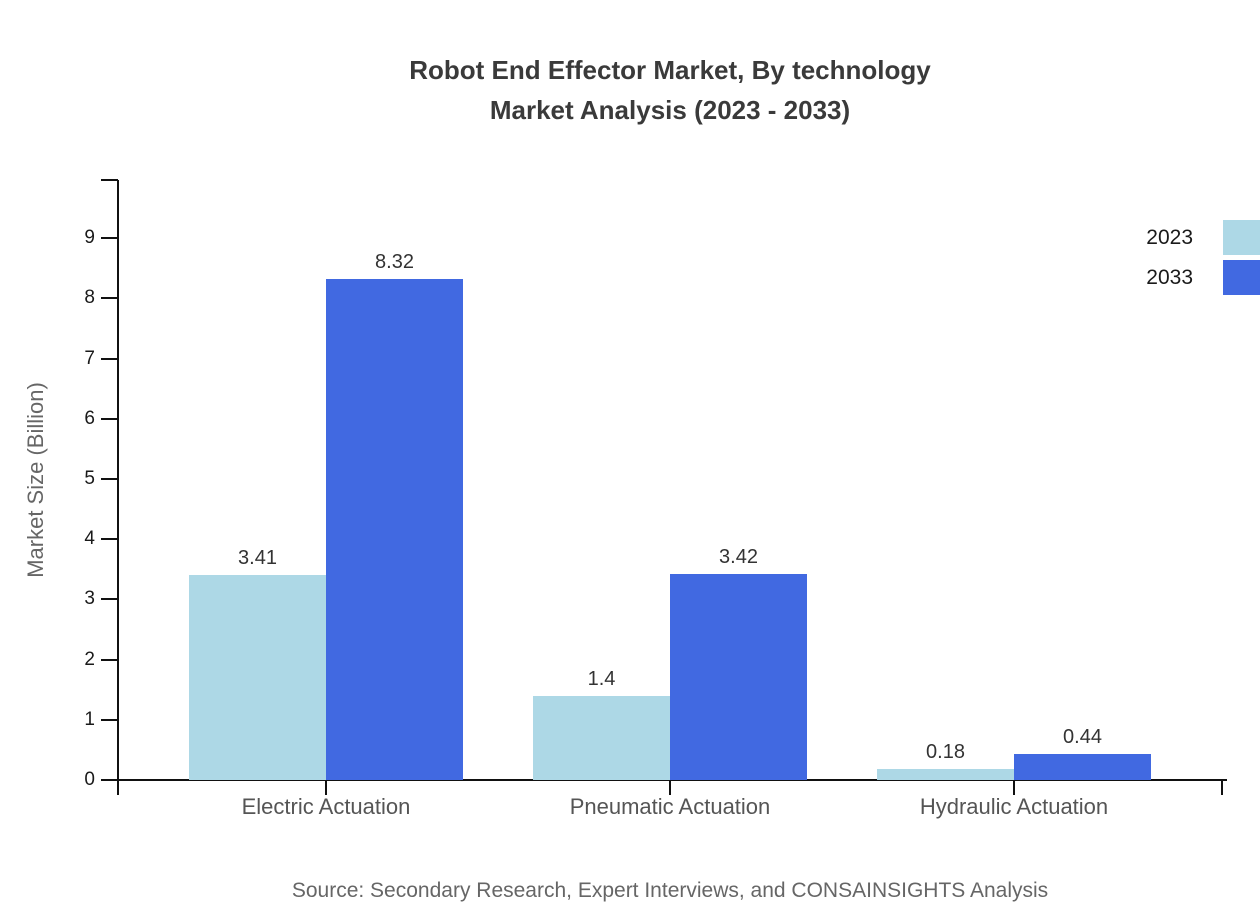 The width and height of the screenshot is (1260, 920). Describe the element at coordinates (1241, 237) in the screenshot. I see `legend-swatch-2023` at that location.